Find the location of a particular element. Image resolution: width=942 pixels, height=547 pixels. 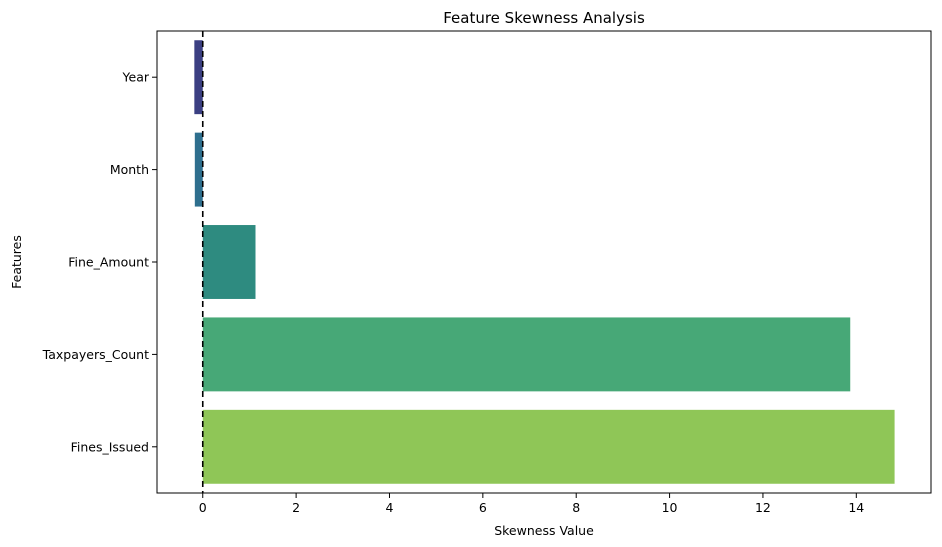

bar-fines-issued is located at coordinates (548, 446).